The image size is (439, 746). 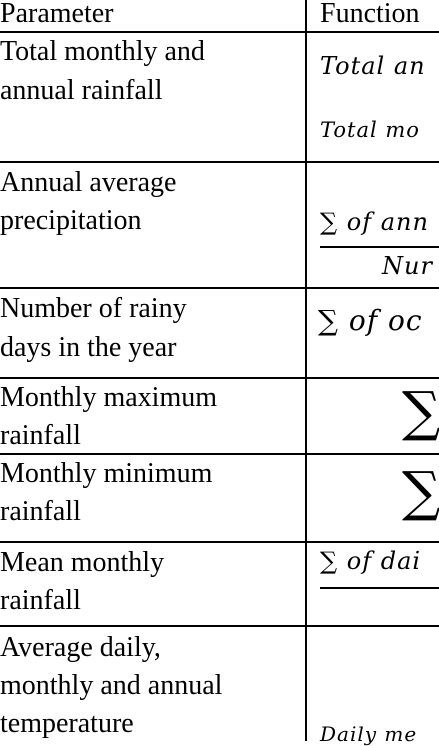 I want to click on parameter: Annual average, so click(x=88, y=182).